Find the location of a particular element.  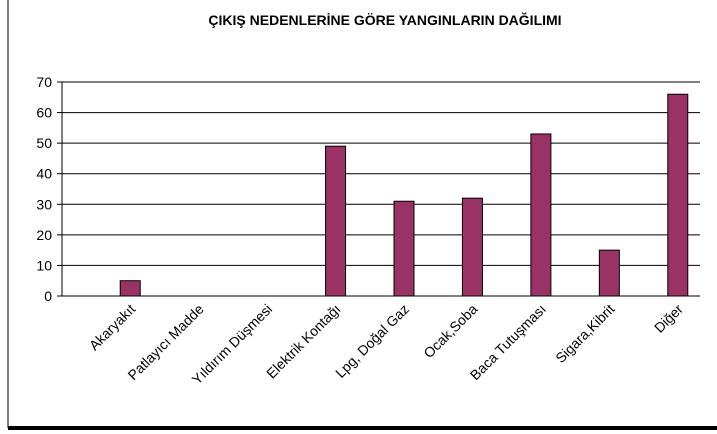

y-tick-label: 40 is located at coordinates (44, 174).